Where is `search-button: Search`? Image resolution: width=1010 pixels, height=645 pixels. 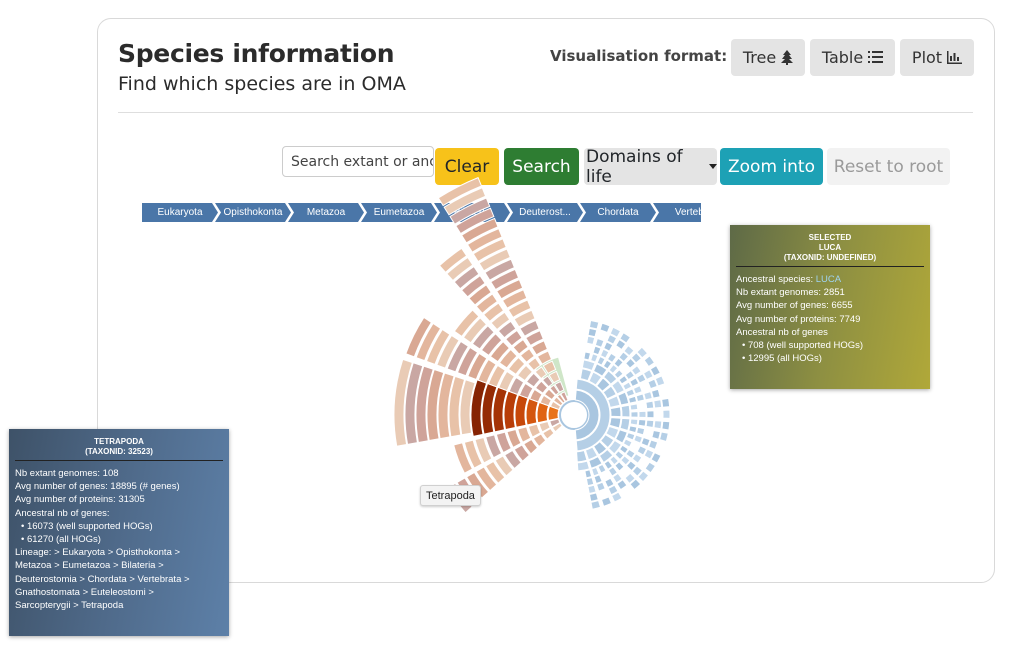
search-button: Search is located at coordinates (541, 166).